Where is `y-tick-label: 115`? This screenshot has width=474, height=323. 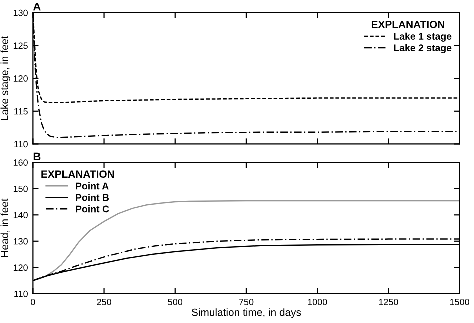
y-tick-label: 115 is located at coordinates (21, 111).